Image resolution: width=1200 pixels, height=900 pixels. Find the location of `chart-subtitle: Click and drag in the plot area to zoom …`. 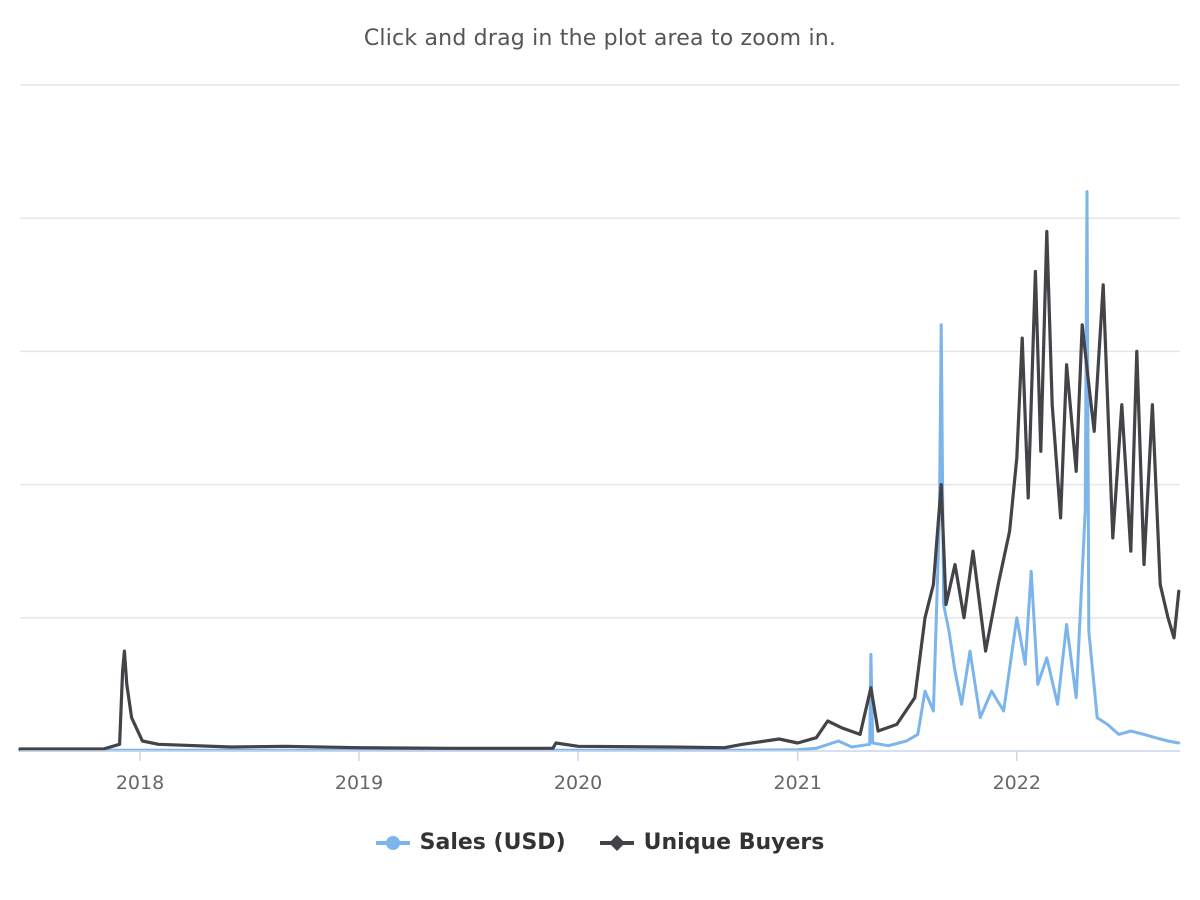

chart-subtitle: Click and drag in the plot area to zoom … is located at coordinates (600, 38).